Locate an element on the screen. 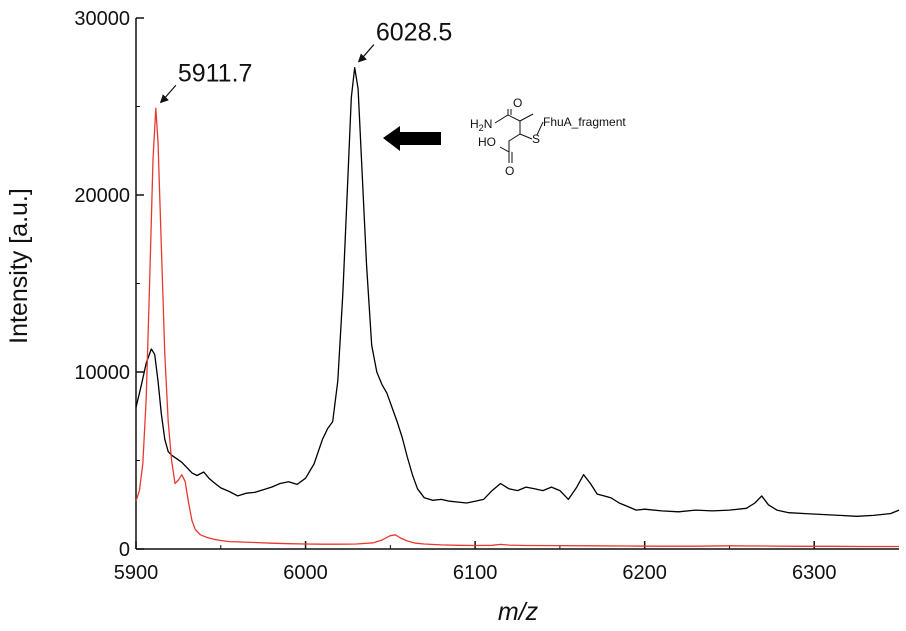  structure-label-ho: HO is located at coordinates (487, 142).